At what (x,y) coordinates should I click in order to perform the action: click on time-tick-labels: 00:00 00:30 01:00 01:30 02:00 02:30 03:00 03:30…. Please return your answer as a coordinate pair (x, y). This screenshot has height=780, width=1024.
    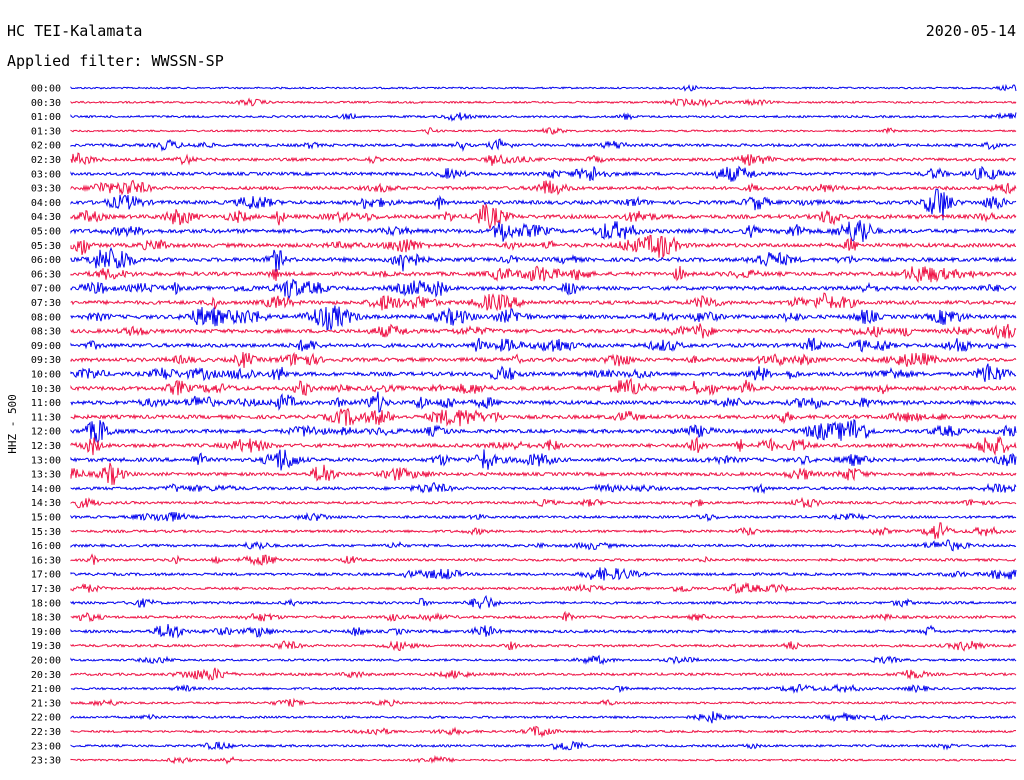
    Looking at the image, I should click on (46, 425).